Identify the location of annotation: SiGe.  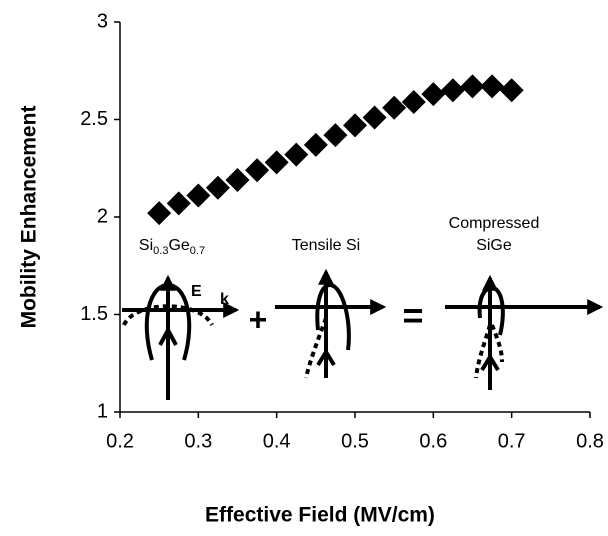
(494, 245).